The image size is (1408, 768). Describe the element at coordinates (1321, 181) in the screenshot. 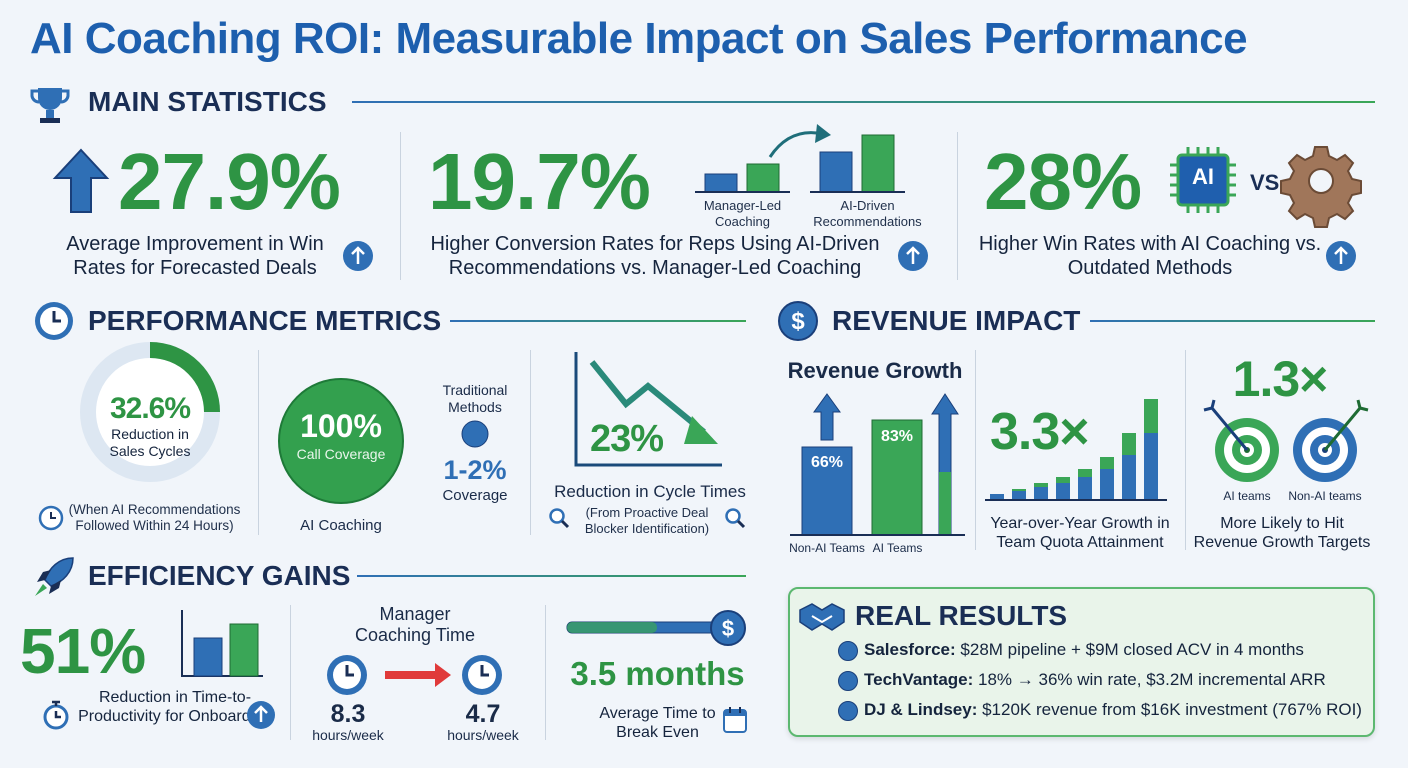

I see `gear-hole` at that location.